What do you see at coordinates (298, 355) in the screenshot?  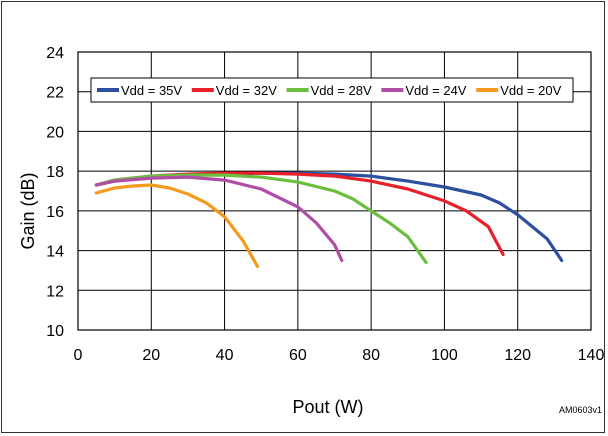 I see `x-tick-label: 60` at bounding box center [298, 355].